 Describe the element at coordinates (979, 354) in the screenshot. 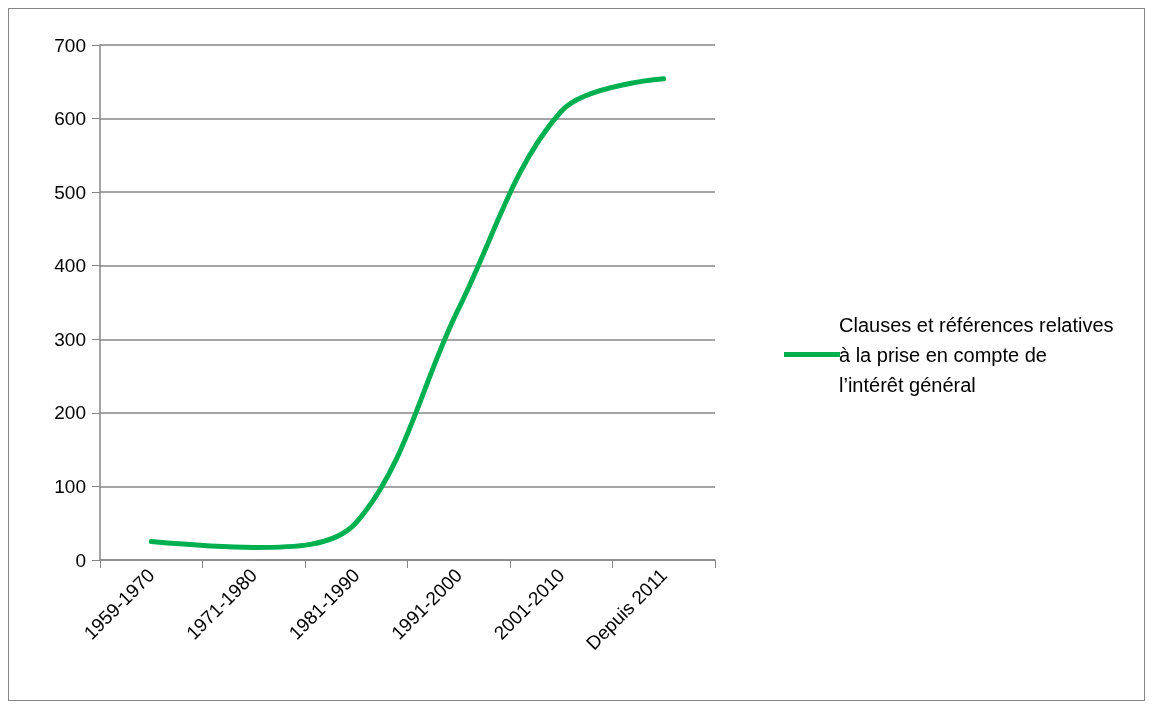

I see `legend-label: Clauses et références relatives à la prise en compte de l’intérêt général` at that location.